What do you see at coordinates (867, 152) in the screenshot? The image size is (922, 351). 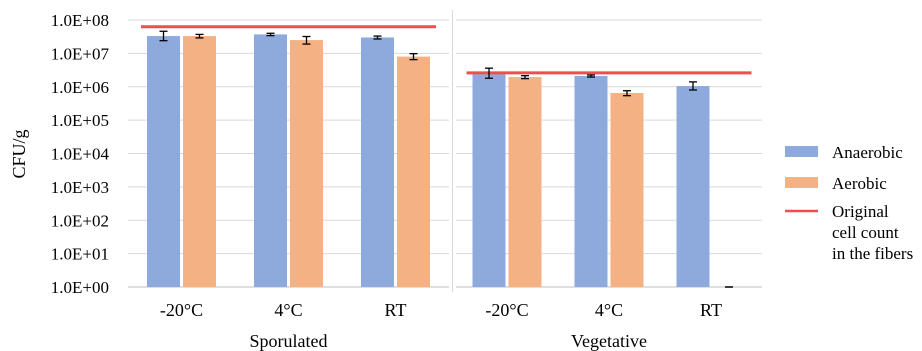 I see `legend-label-anaerobic: Anaerobic` at bounding box center [867, 152].